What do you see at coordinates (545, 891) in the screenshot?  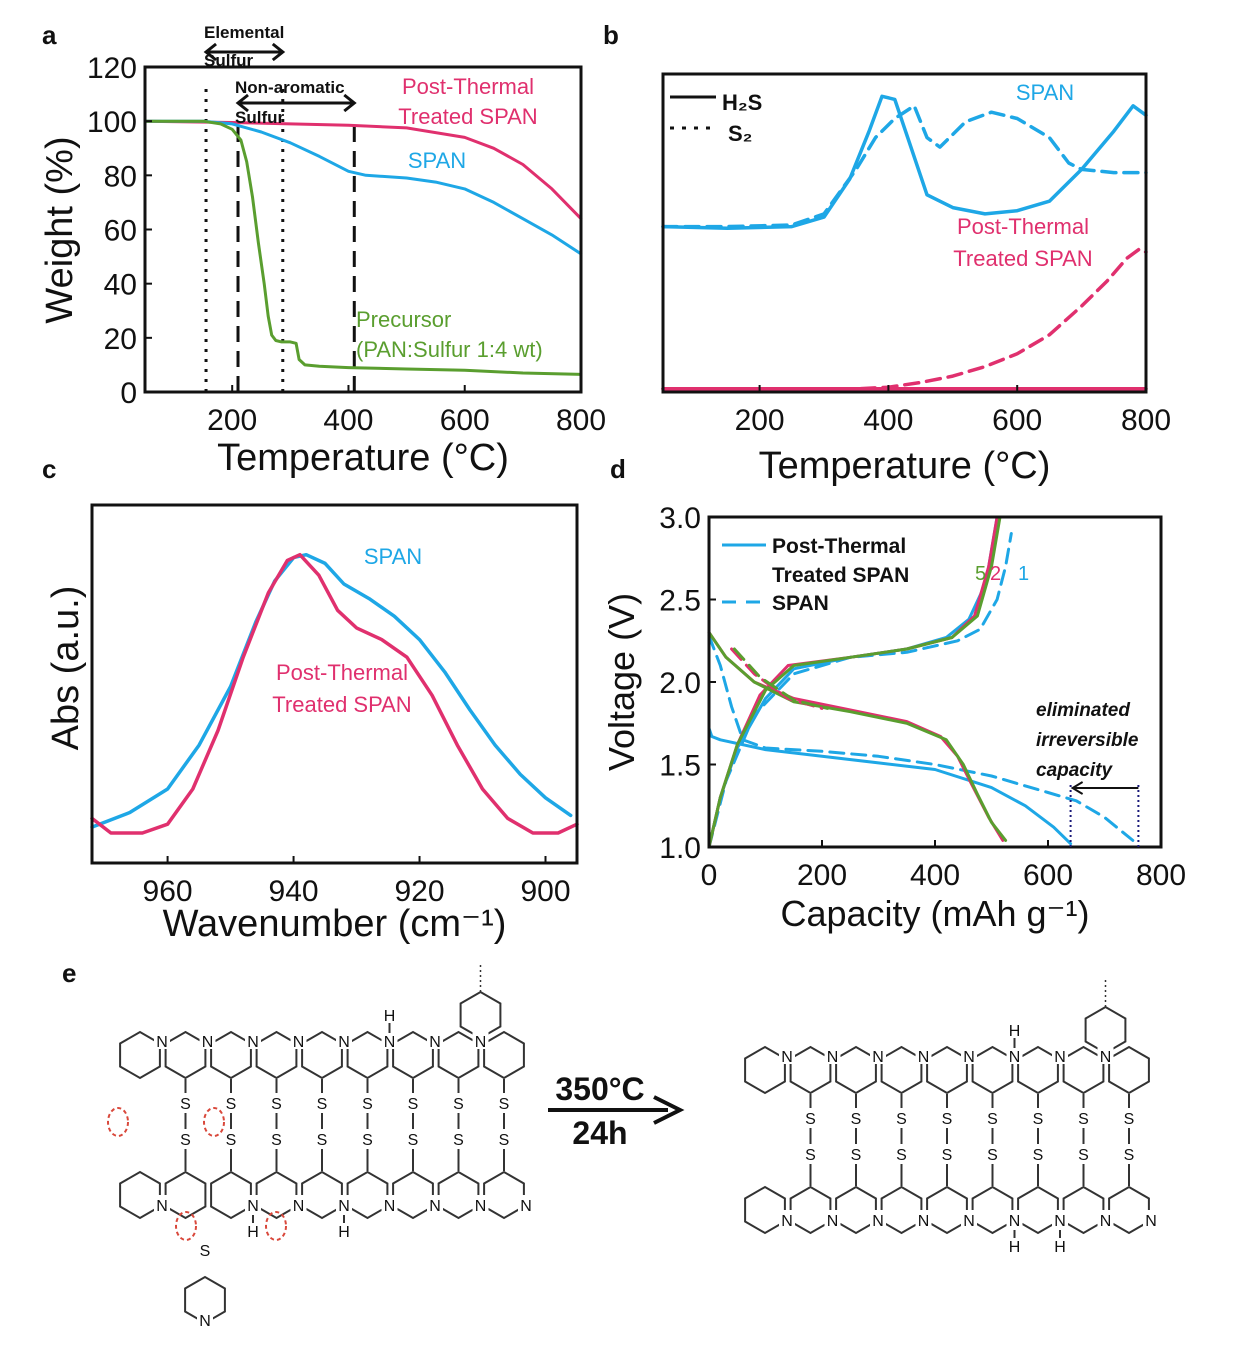 I see `x-tick-label-c: 900` at bounding box center [545, 891].